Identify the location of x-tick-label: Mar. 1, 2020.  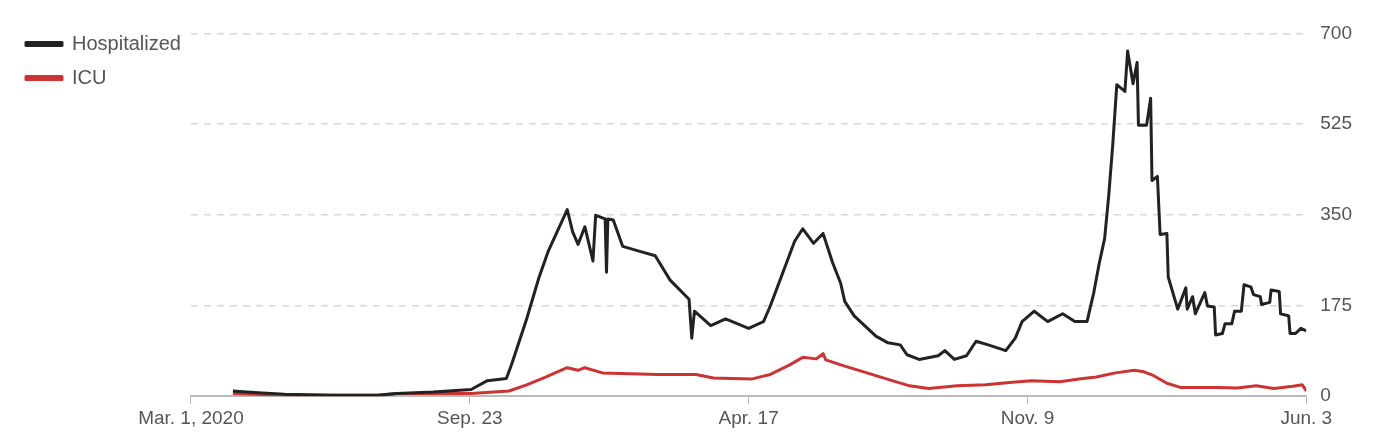
(191, 417).